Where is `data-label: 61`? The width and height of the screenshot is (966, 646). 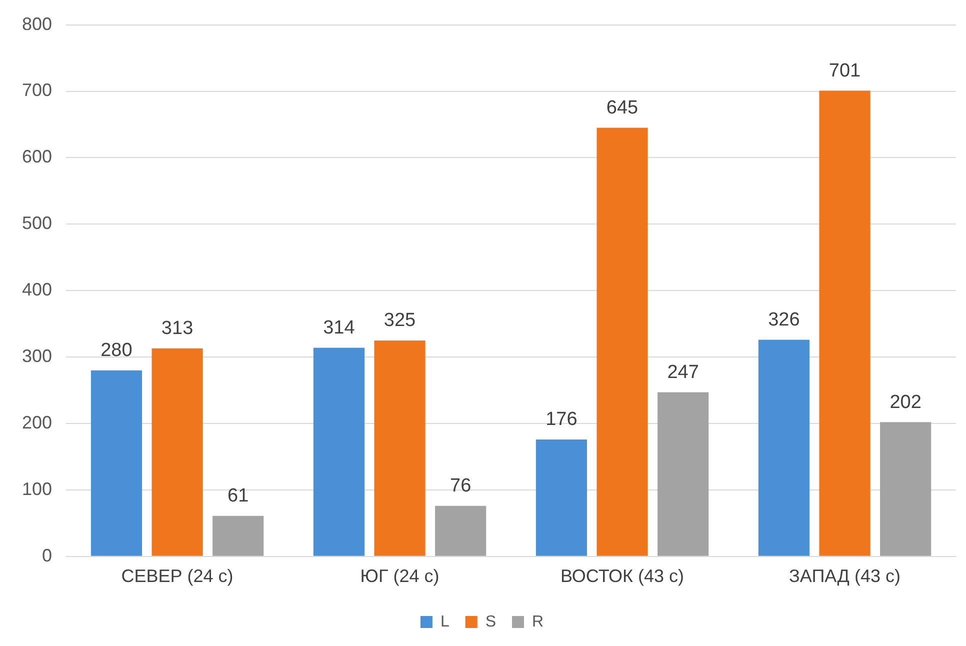
data-label: 61 is located at coordinates (238, 496).